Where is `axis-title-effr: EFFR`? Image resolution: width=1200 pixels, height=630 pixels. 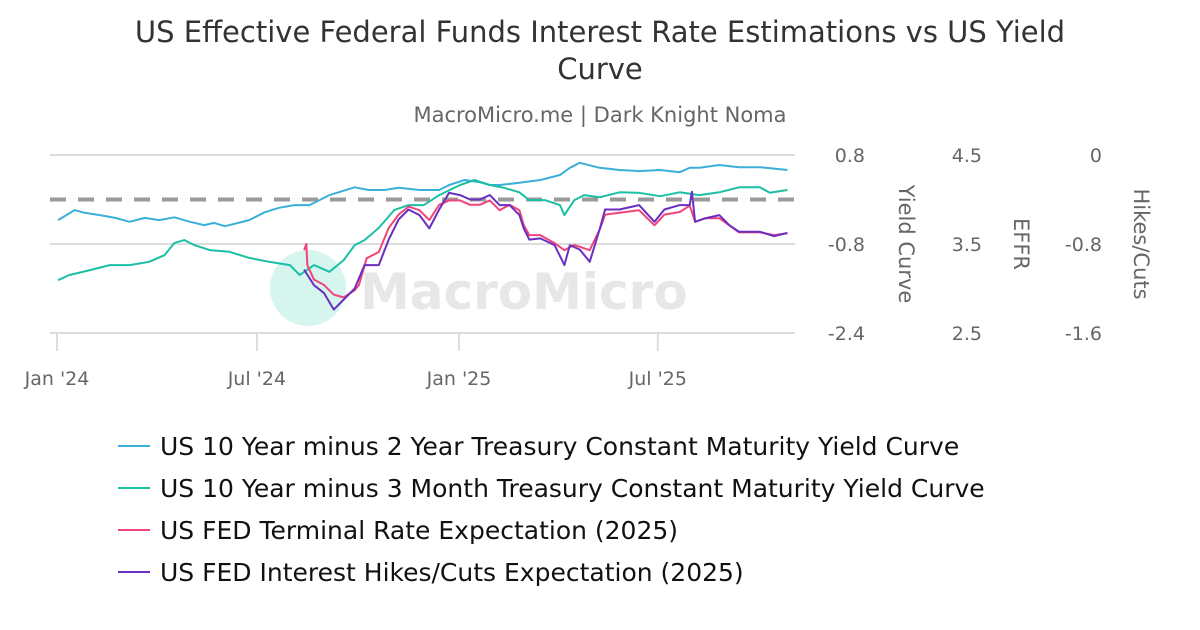 axis-title-effr: EFFR is located at coordinates (1021, 244).